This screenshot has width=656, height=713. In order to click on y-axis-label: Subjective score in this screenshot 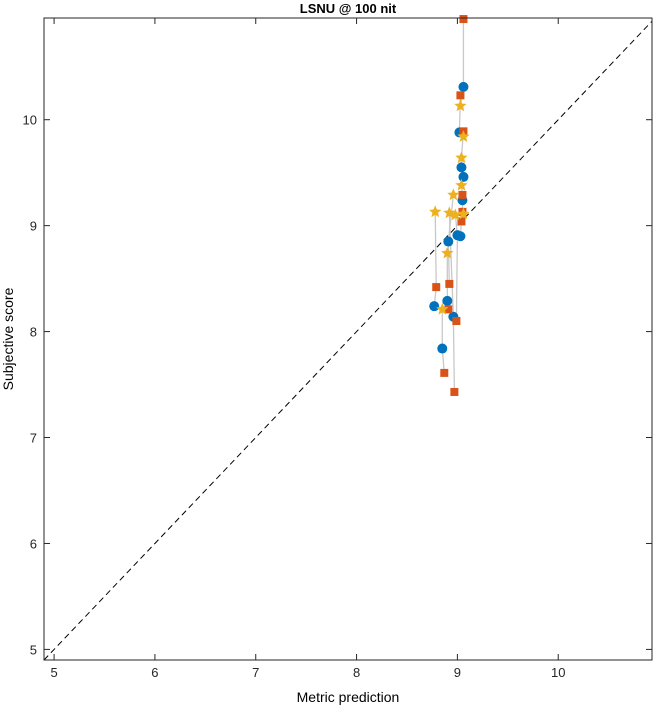, I will do `click(8, 338)`.